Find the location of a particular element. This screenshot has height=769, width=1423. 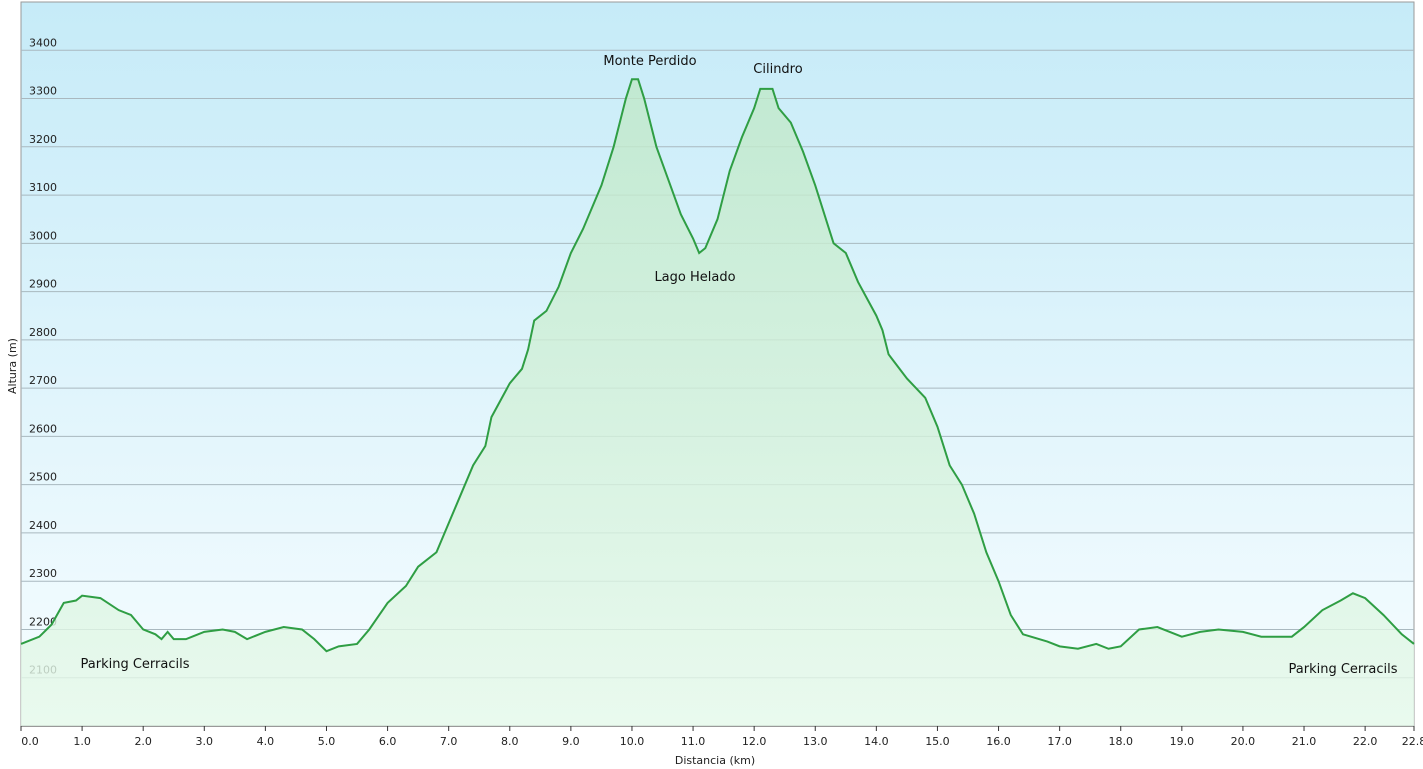

x-tick-label: 19.0 is located at coordinates (1182, 741).